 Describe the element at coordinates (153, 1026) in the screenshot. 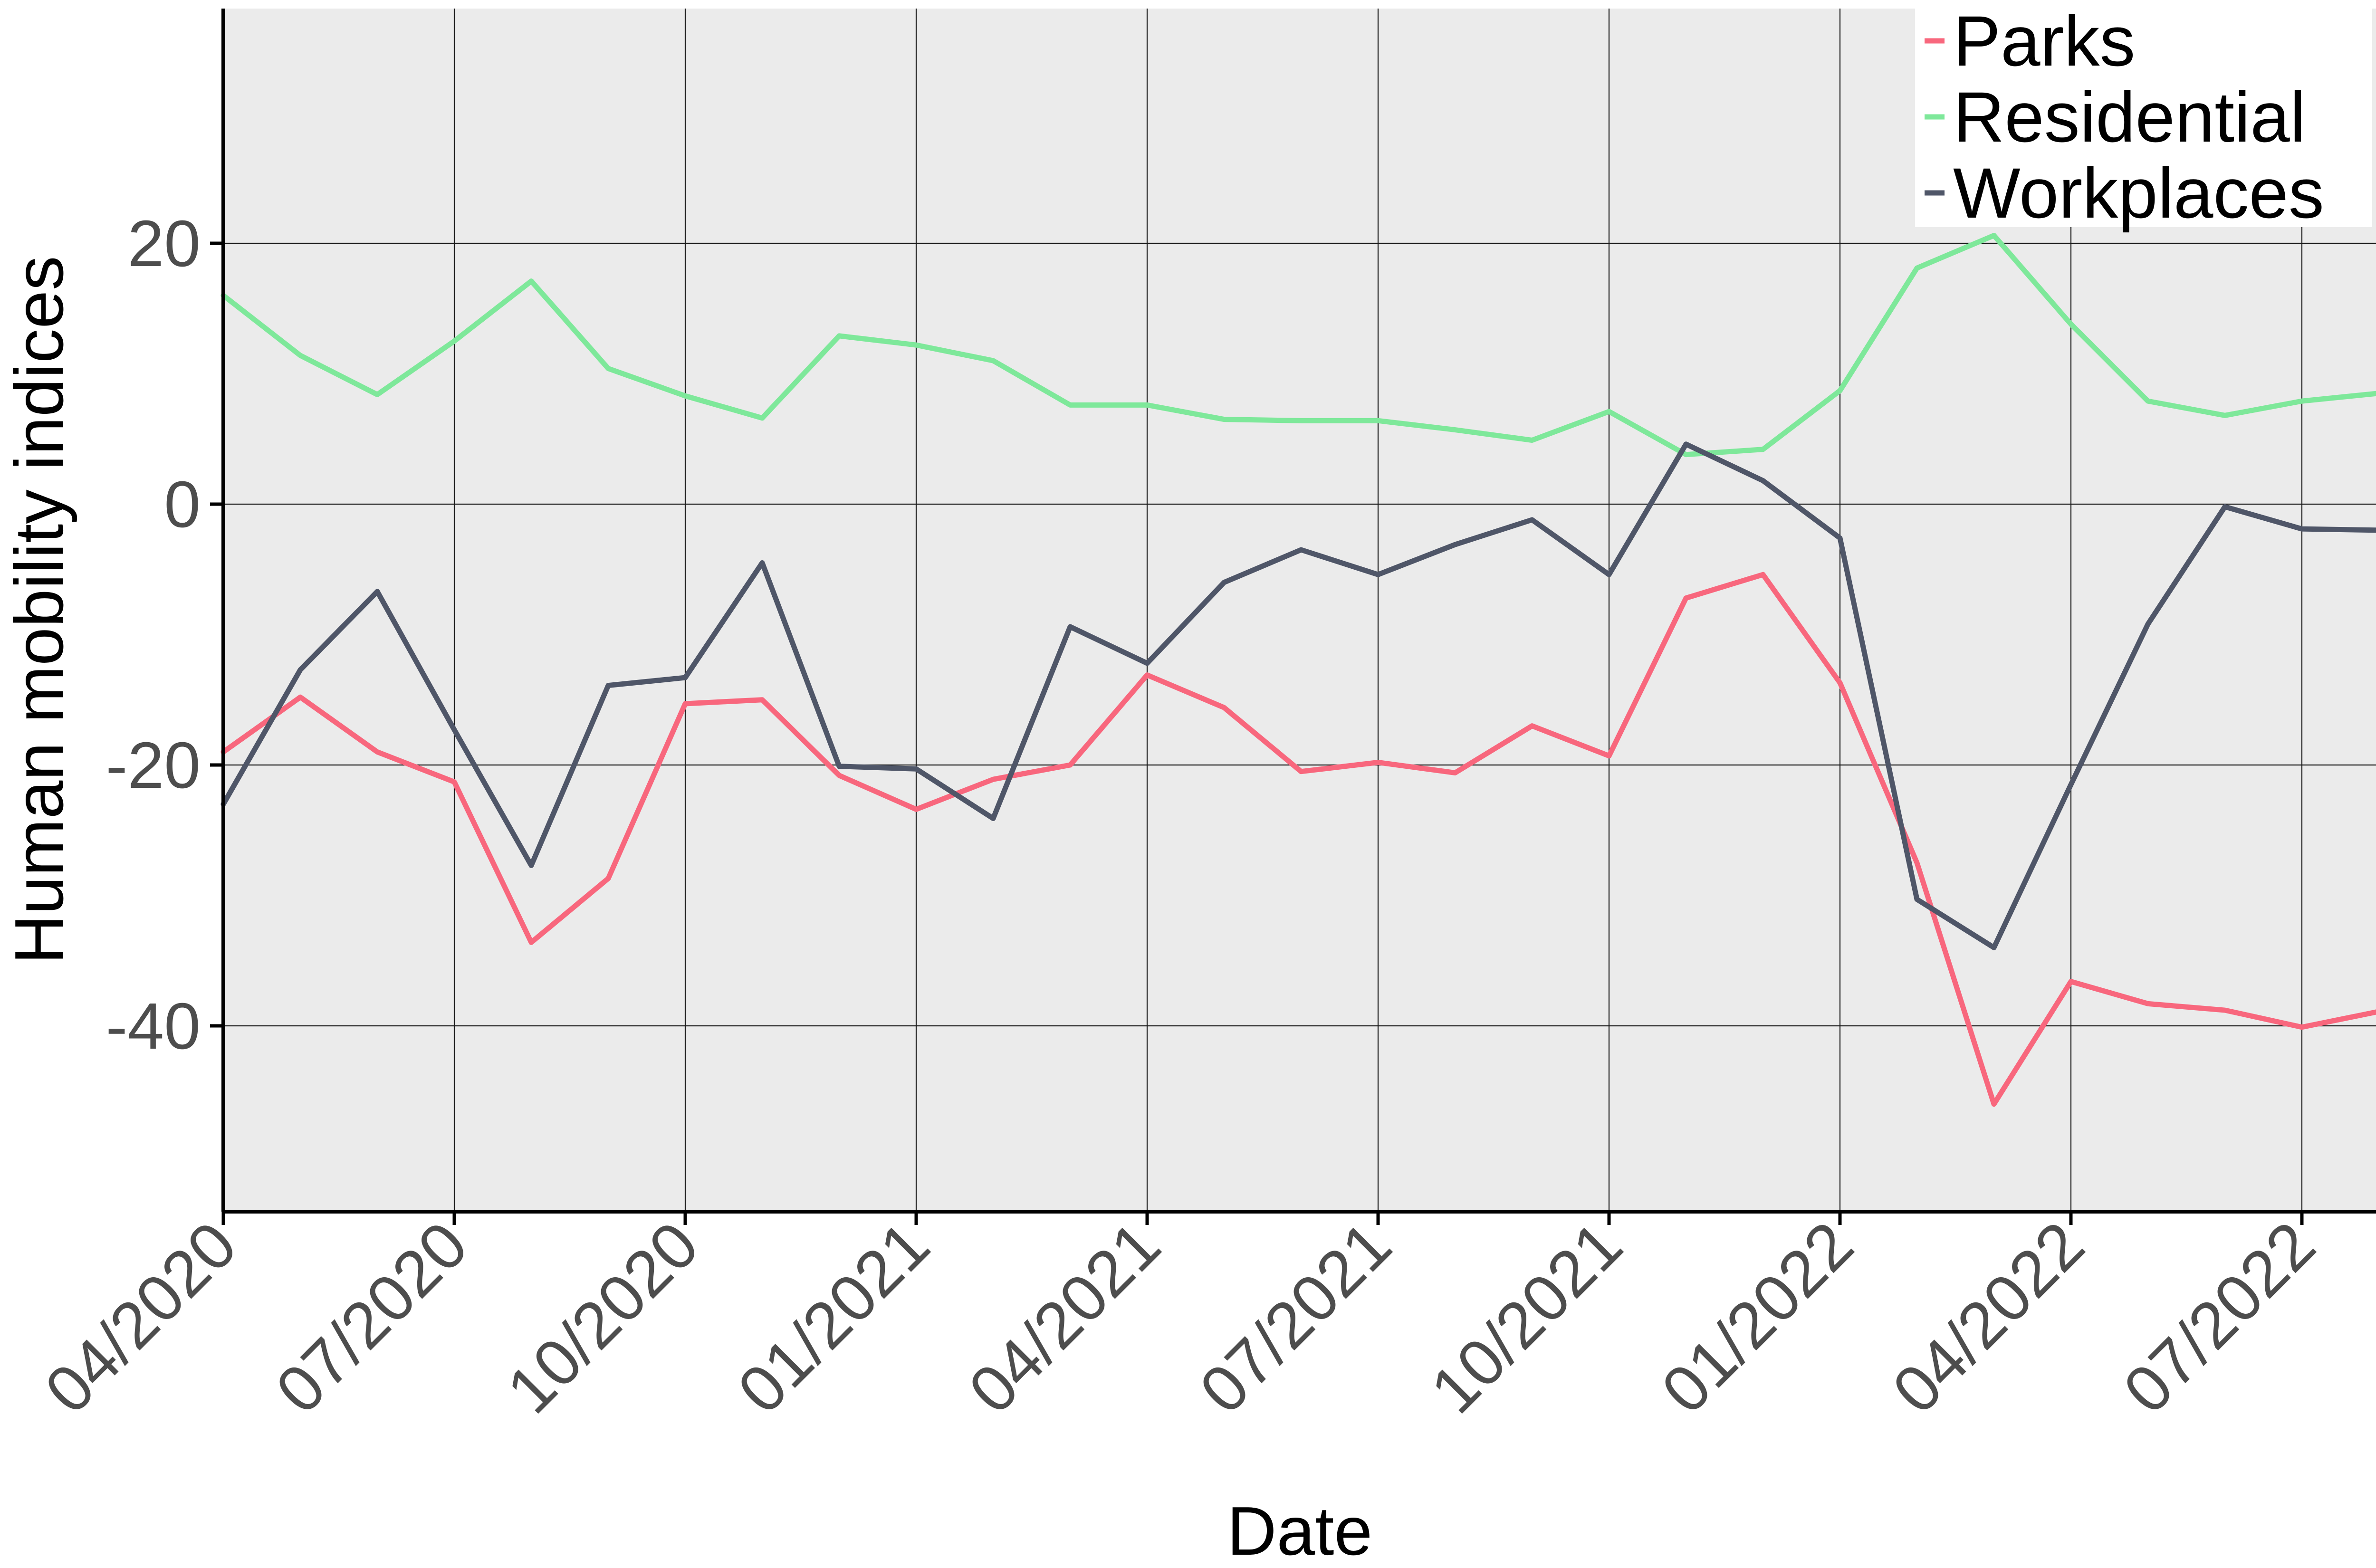

I see `y-tick-label: -40` at that location.